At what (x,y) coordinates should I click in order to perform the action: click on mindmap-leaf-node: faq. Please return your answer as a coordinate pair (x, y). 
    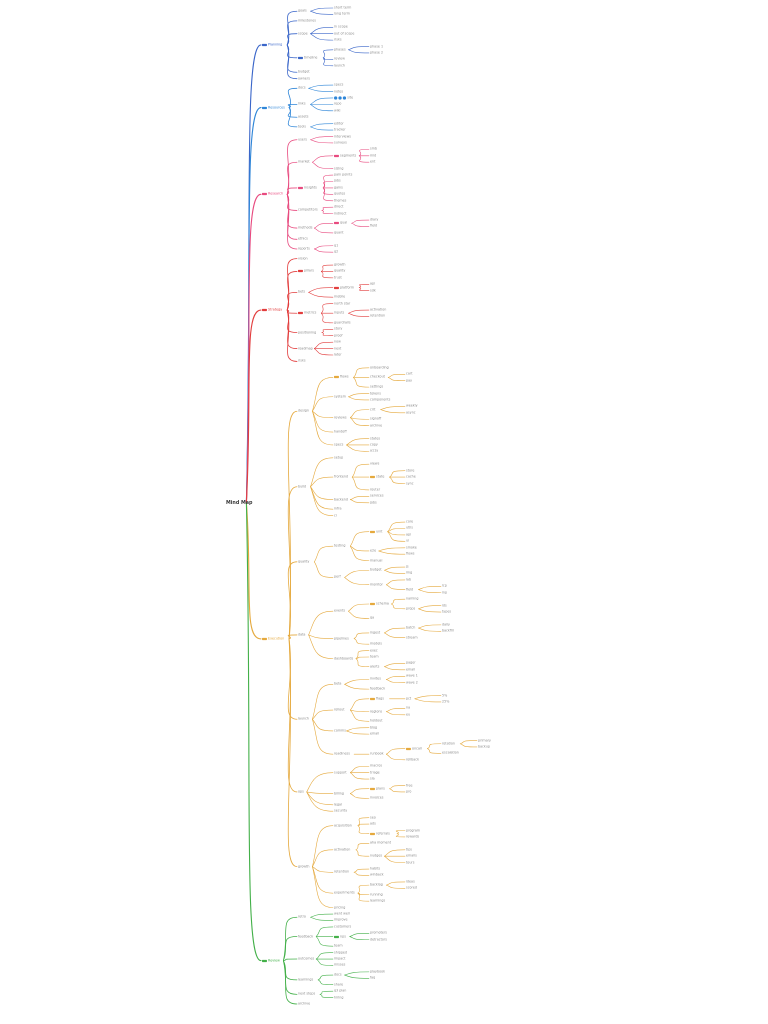
    Looking at the image, I should click on (375, 978).